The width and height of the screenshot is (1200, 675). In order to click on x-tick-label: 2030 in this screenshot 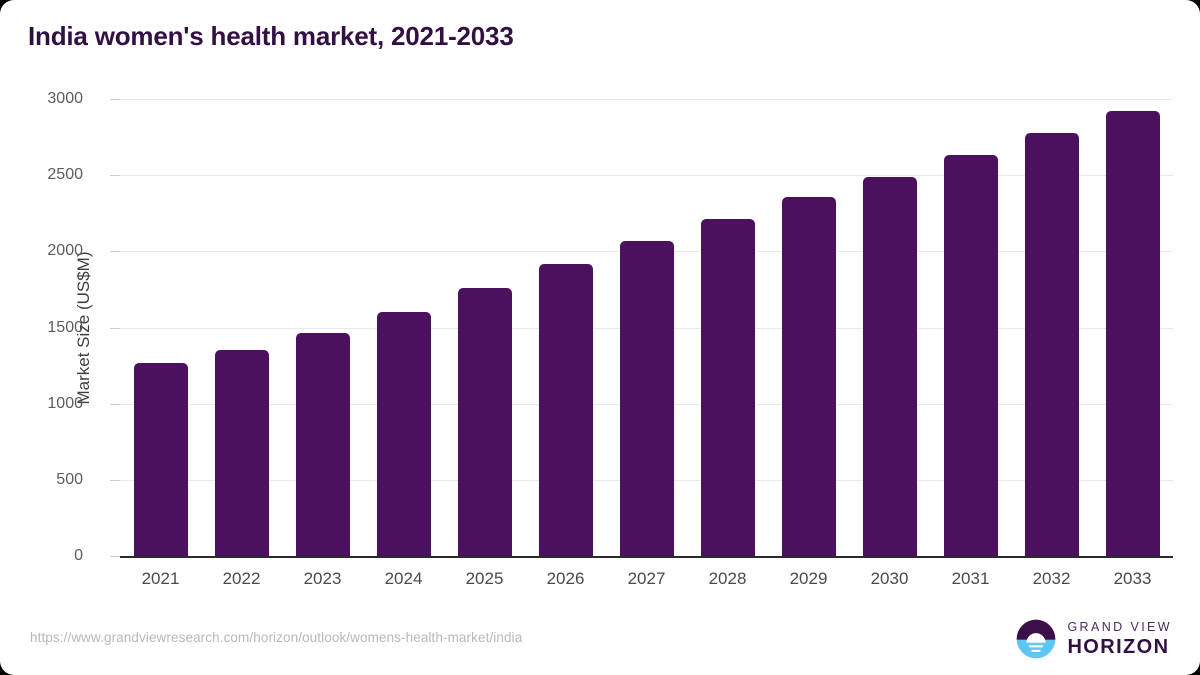, I will do `click(889, 578)`.